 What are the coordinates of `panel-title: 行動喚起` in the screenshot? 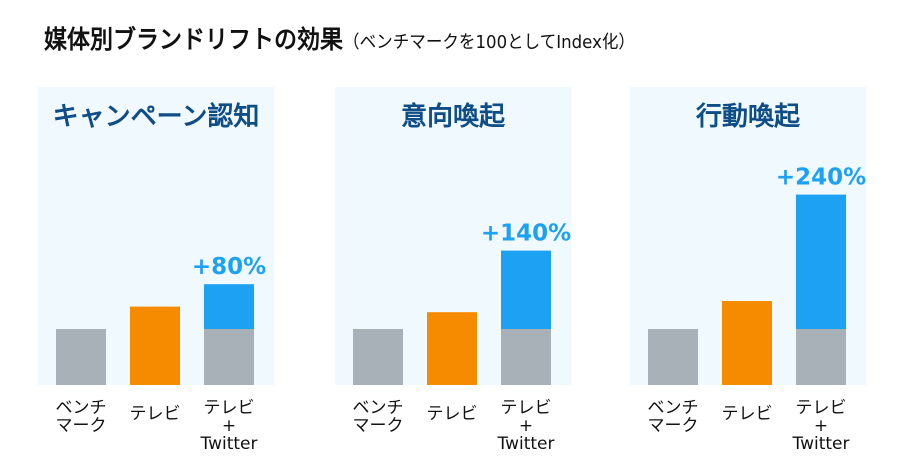 It's located at (748, 116).